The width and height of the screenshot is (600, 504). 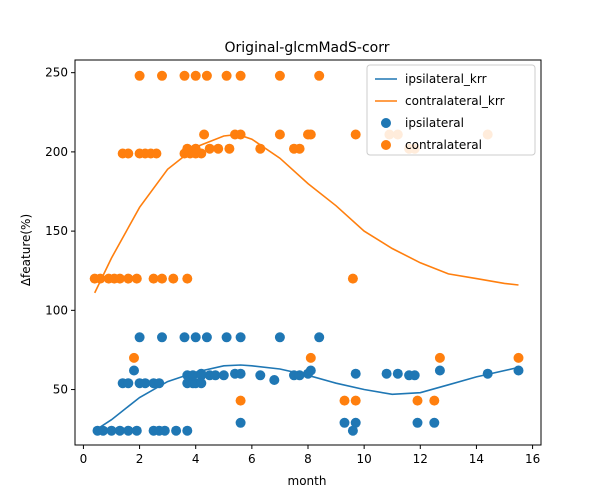 I want to click on legend-box, so click(x=451, y=110).